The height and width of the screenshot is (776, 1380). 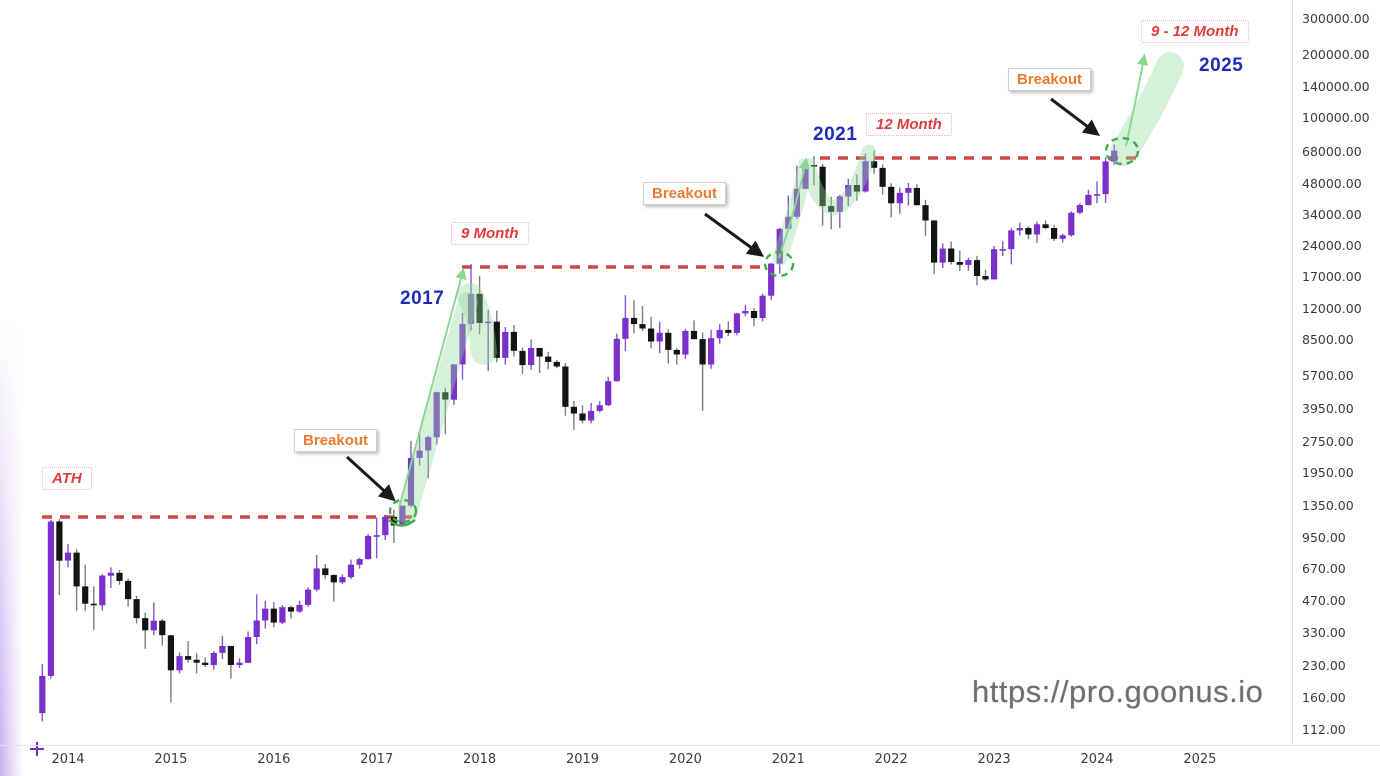 What do you see at coordinates (1328, 441) in the screenshot?
I see `price-tick-2750.00: 2750.00` at bounding box center [1328, 441].